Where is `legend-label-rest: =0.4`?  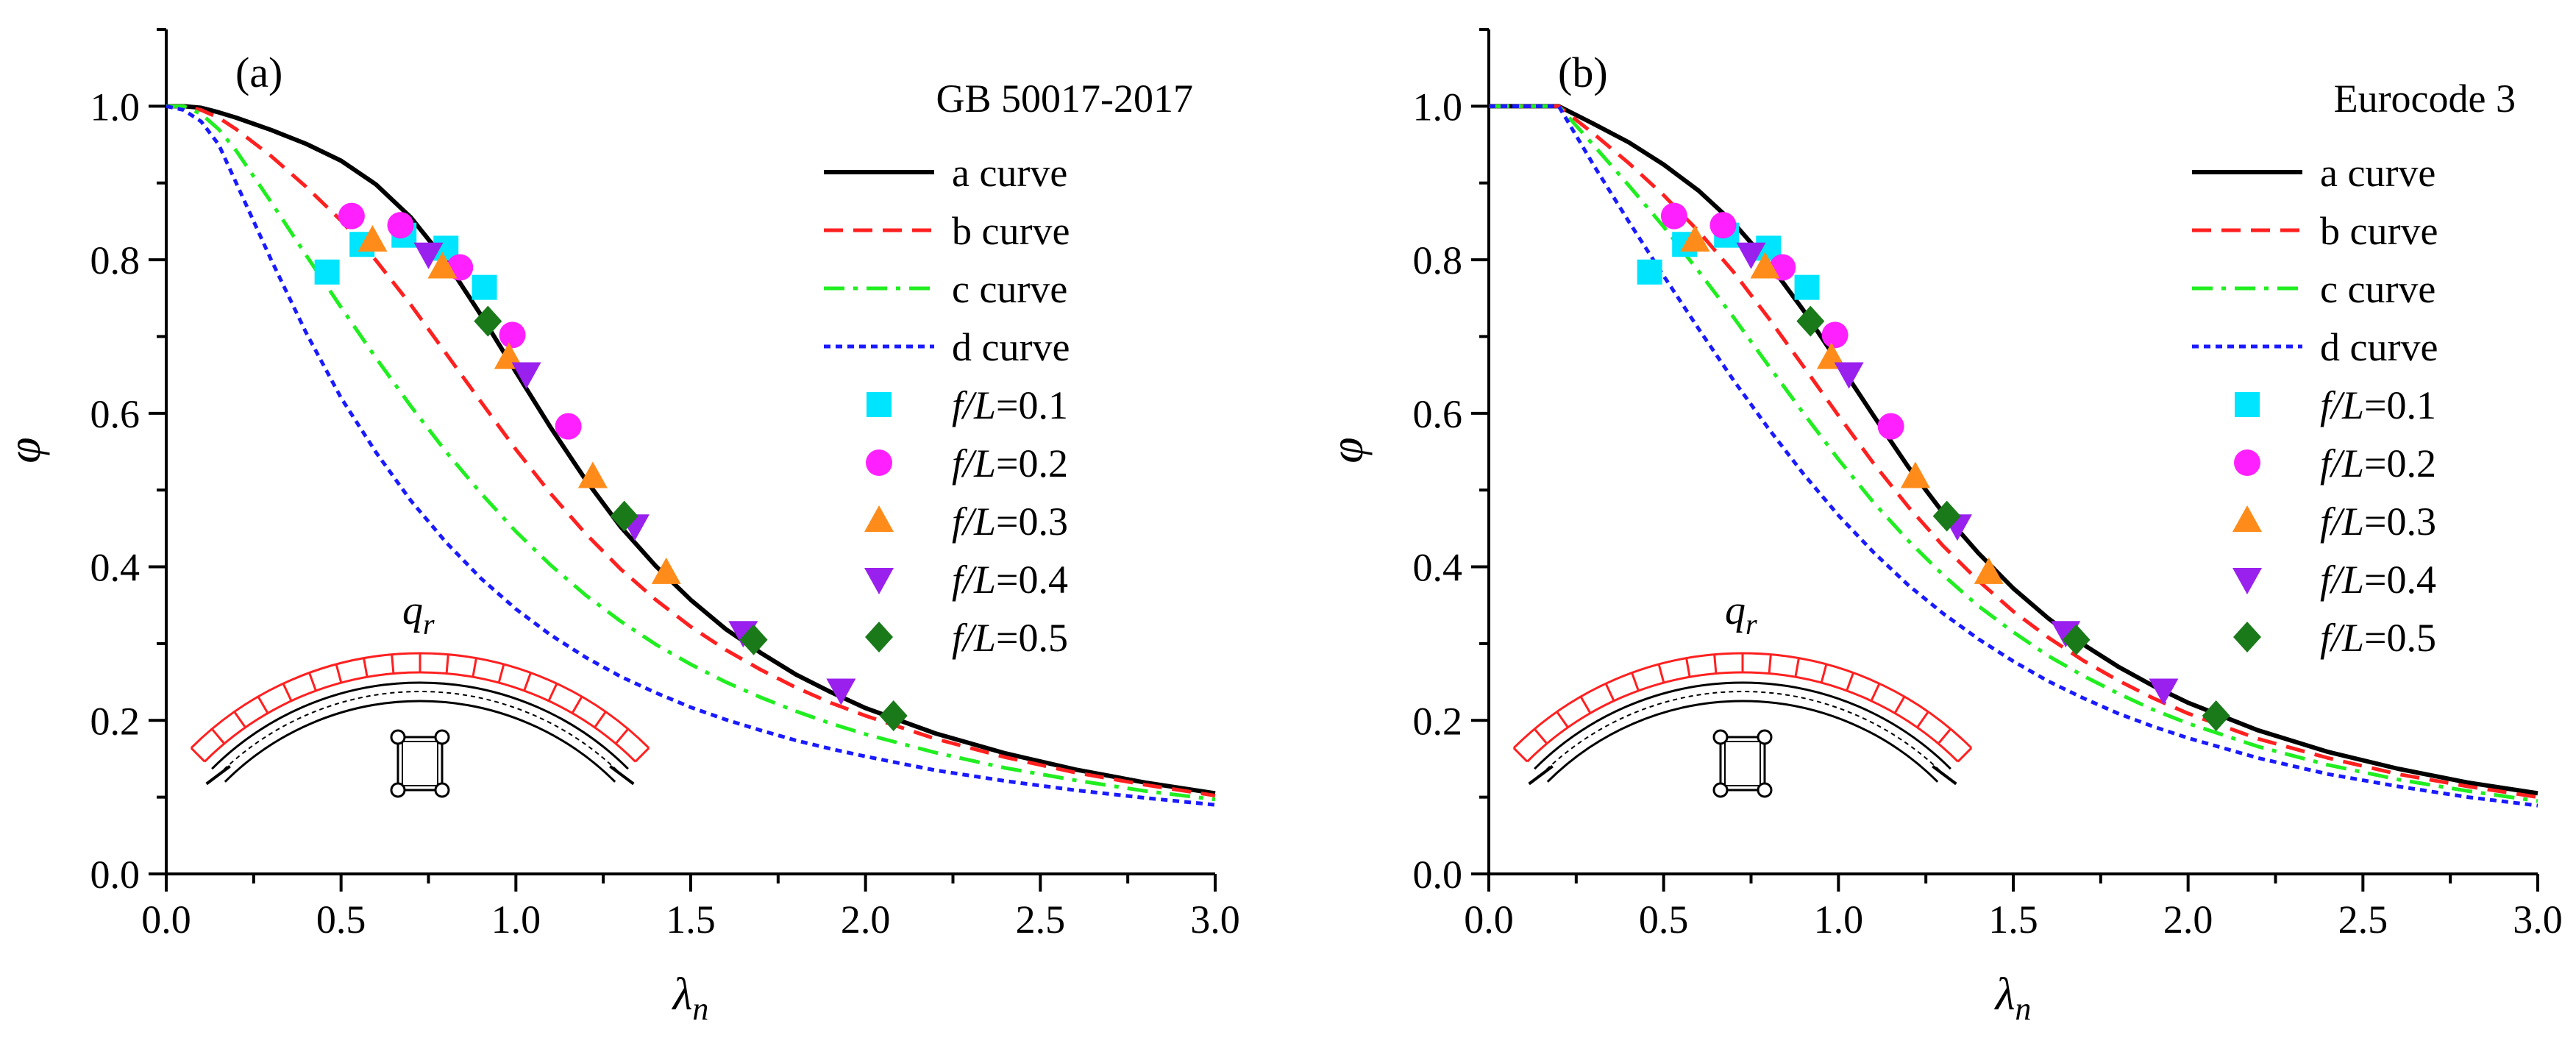
legend-label-rest: =0.4 is located at coordinates (1032, 580).